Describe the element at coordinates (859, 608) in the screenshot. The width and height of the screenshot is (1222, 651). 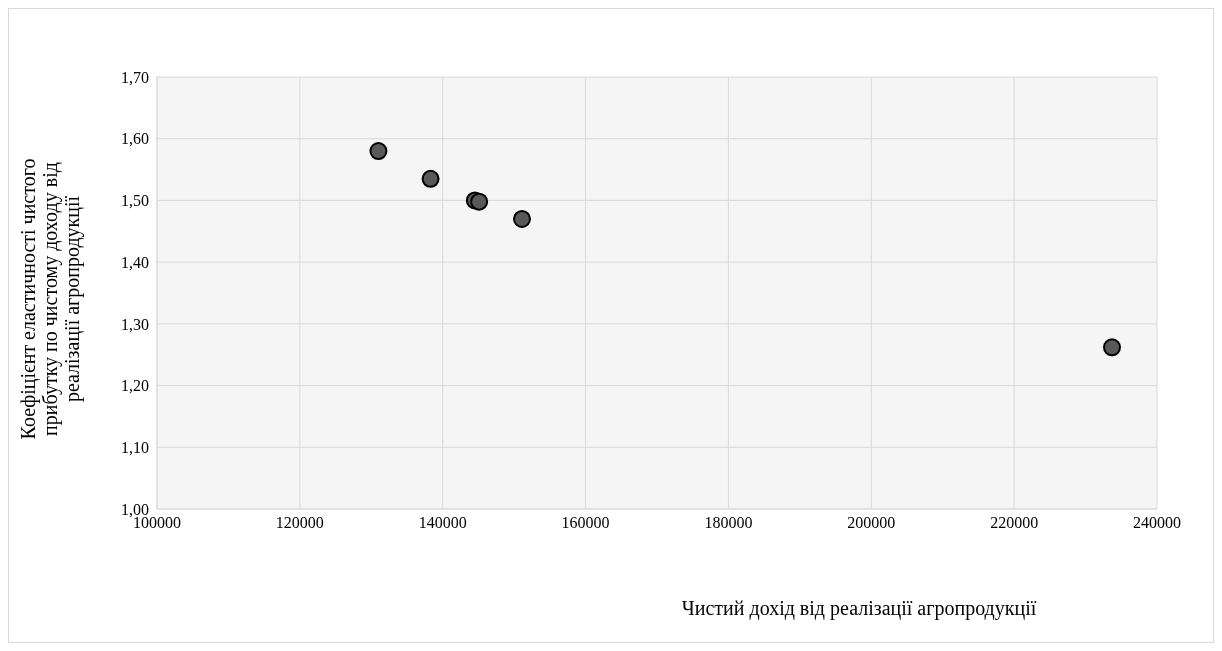
I see `x-axis-title: Чистий дохід від реалізації агропродукції` at that location.